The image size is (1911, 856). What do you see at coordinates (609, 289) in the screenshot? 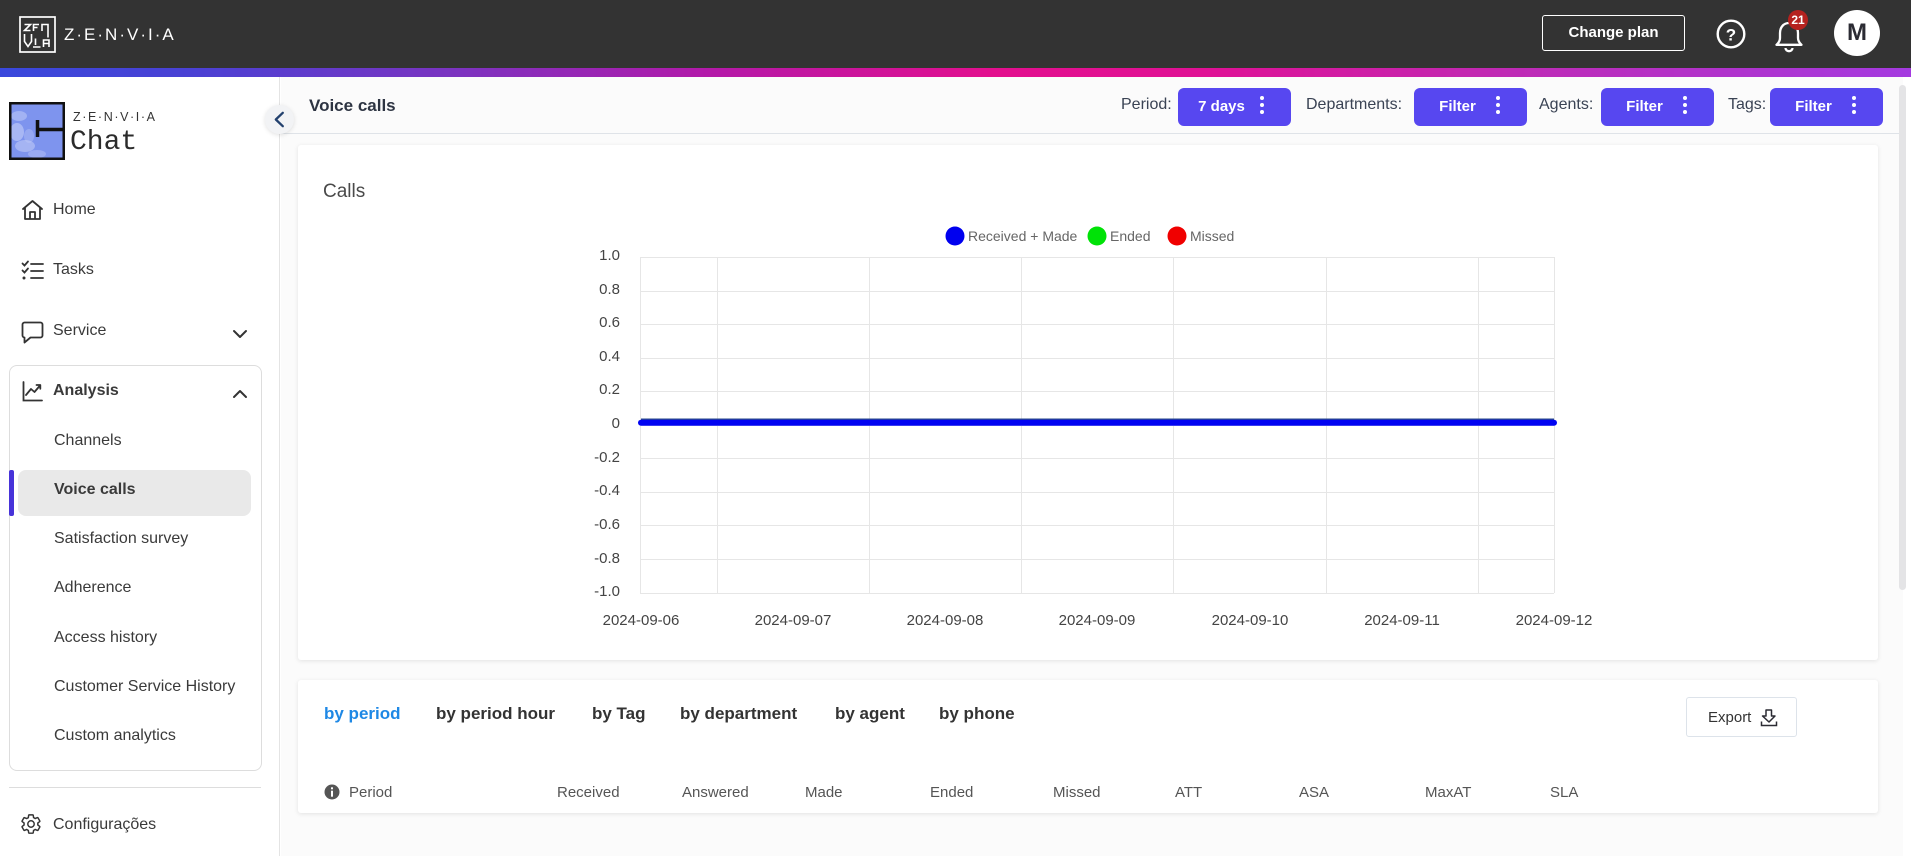
I see `svg-text: 0.8` at bounding box center [609, 289].